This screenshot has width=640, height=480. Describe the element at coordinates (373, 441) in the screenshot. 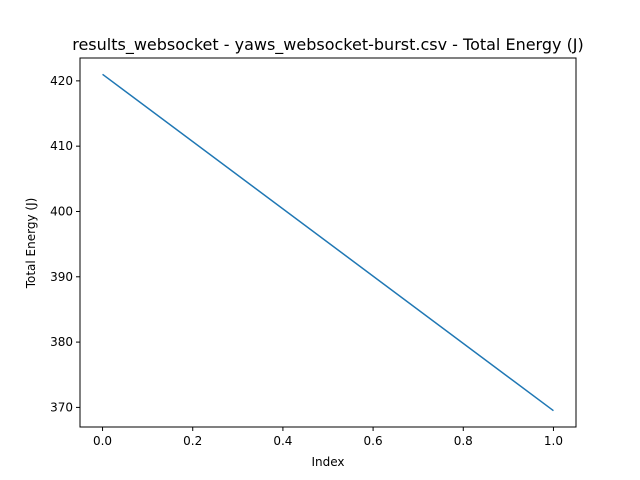

I see `x-tick-label: 0.6` at that location.